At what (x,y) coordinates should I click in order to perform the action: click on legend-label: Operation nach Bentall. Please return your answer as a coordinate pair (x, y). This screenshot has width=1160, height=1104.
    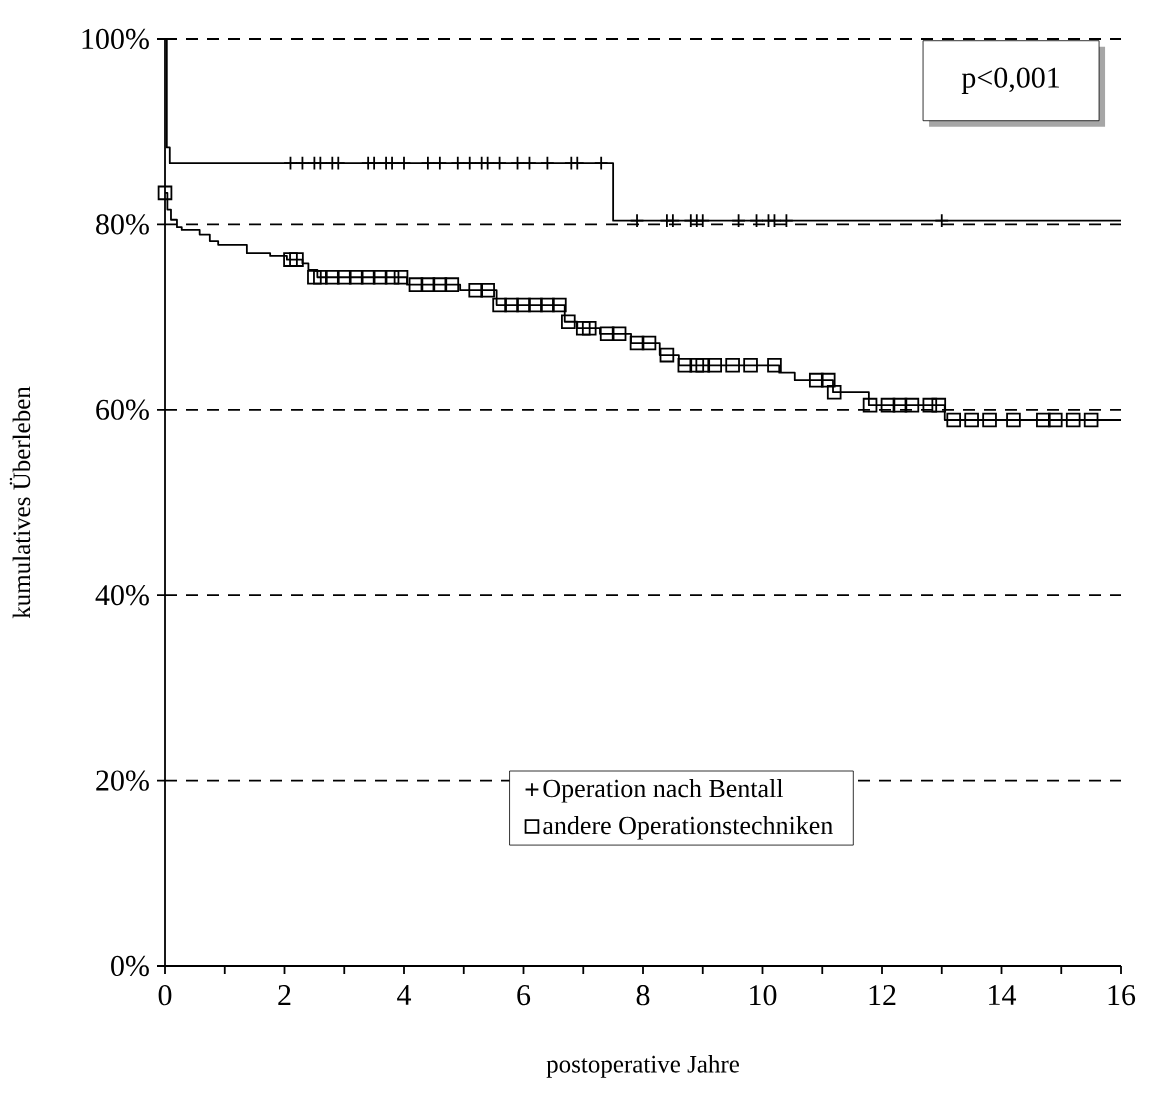
    Looking at the image, I should click on (663, 791).